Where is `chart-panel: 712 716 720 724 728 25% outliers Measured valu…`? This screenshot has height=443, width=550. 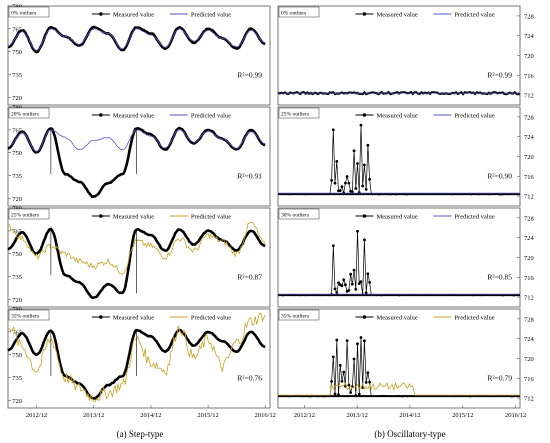
chart-panel: 712 716 720 724 728 25% outliers Measured valu… is located at coordinates (406, 156).